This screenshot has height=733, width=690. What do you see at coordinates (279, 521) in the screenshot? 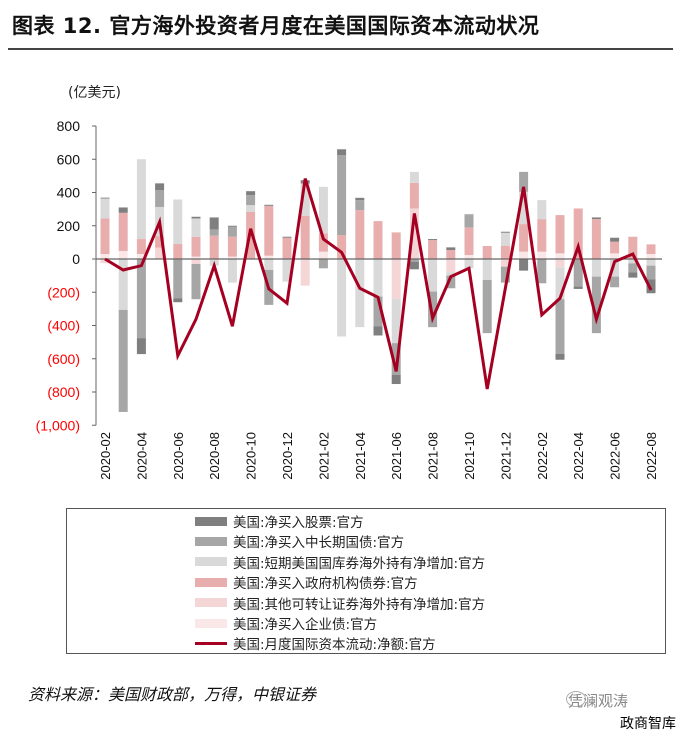
I see `legend-item: 美国:净买入股票:官方` at bounding box center [279, 521].